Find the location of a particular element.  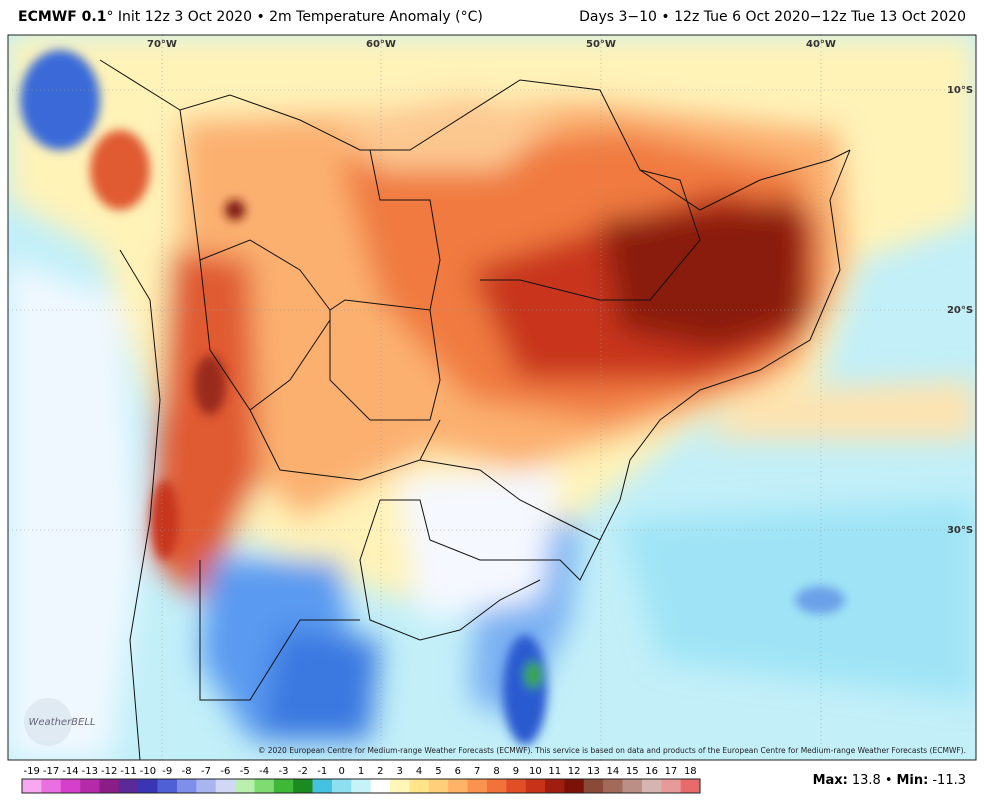

stats: Max: 13.8 • Min: -11.3 is located at coordinates (889, 780).